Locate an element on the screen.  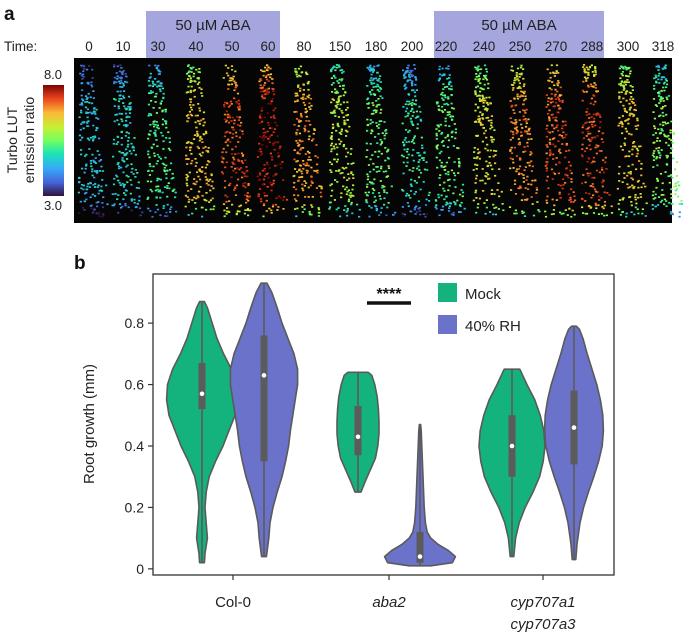
time-label-200: 200 is located at coordinates (412, 46).